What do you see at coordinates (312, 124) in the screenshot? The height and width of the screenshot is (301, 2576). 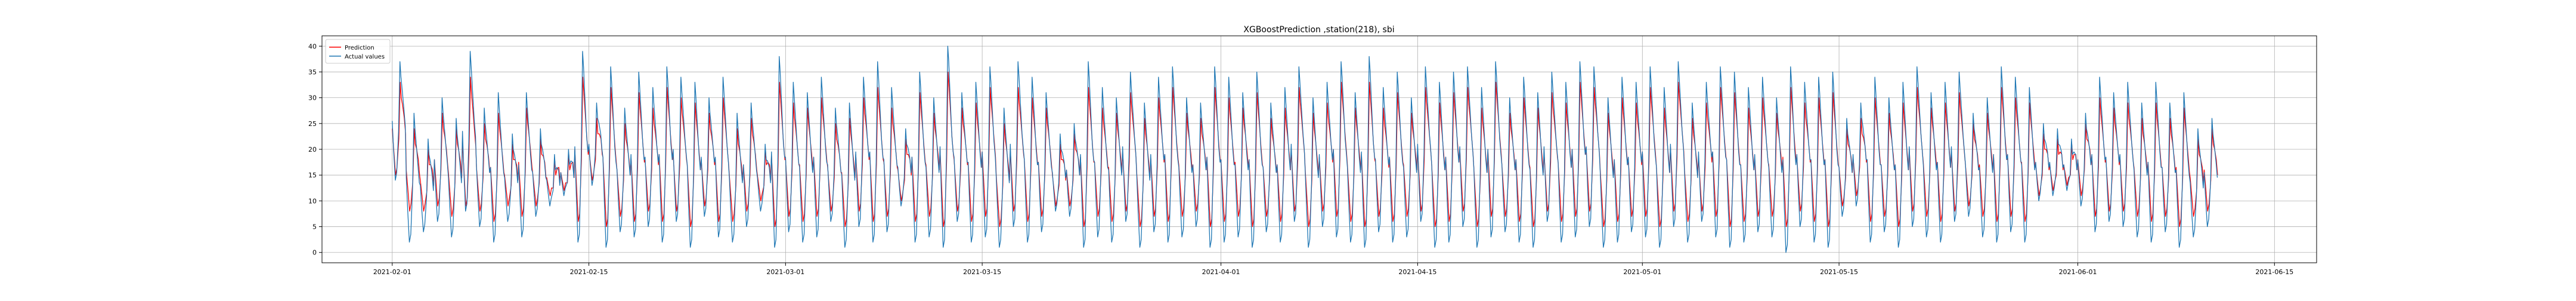 I see `y-tick-label: 25` at bounding box center [312, 124].